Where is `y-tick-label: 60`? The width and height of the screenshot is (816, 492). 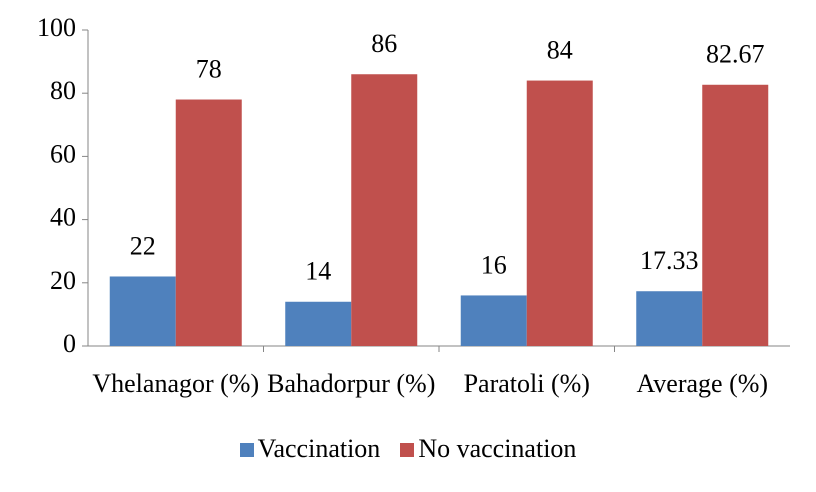 y-tick-label: 60 is located at coordinates (63, 153).